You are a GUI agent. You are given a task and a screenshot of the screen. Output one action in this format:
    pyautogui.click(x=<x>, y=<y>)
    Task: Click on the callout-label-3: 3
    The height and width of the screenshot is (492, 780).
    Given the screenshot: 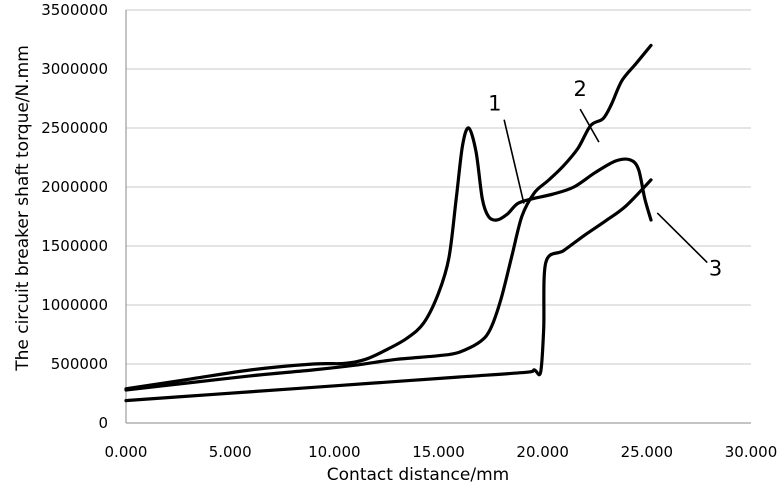 What is the action you would take?
    pyautogui.click(x=715, y=269)
    